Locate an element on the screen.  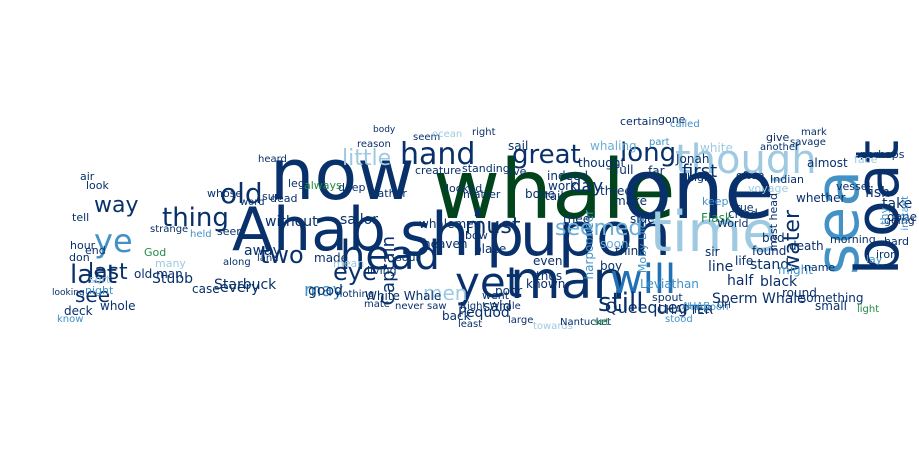
cloud-word: ye is located at coordinates (113, 241).